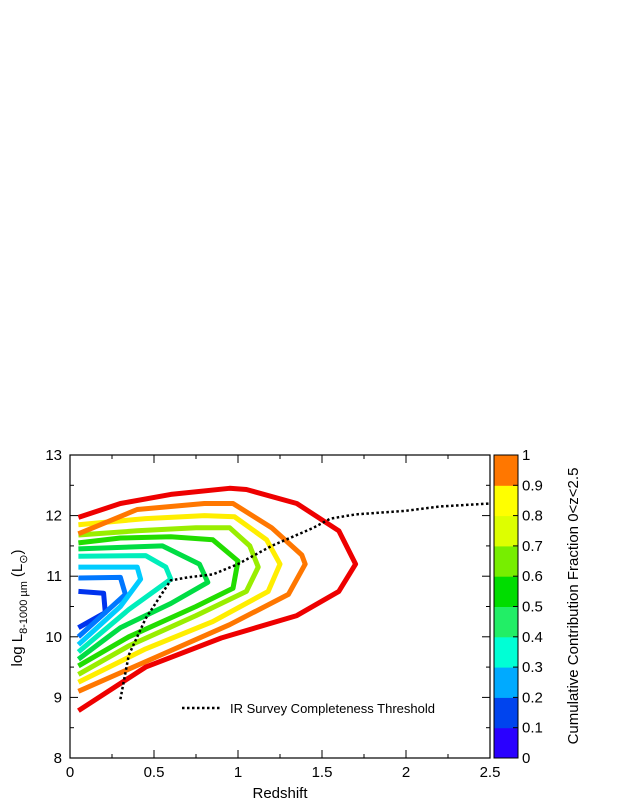 The image size is (623, 806). What do you see at coordinates (532, 485) in the screenshot?
I see `colorbar-tick-label: 0.9` at bounding box center [532, 485].